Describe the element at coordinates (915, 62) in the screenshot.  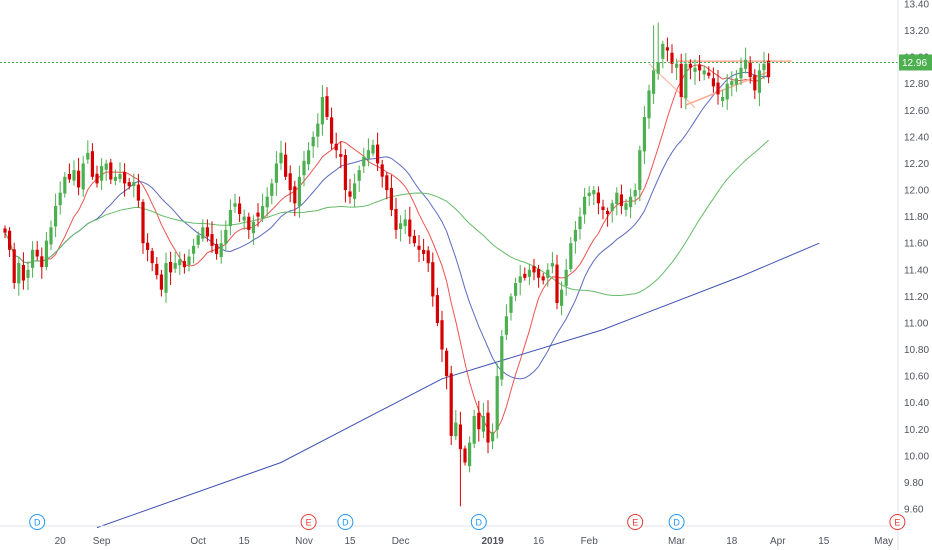
I see `last-price-label: 12.96` at that location.